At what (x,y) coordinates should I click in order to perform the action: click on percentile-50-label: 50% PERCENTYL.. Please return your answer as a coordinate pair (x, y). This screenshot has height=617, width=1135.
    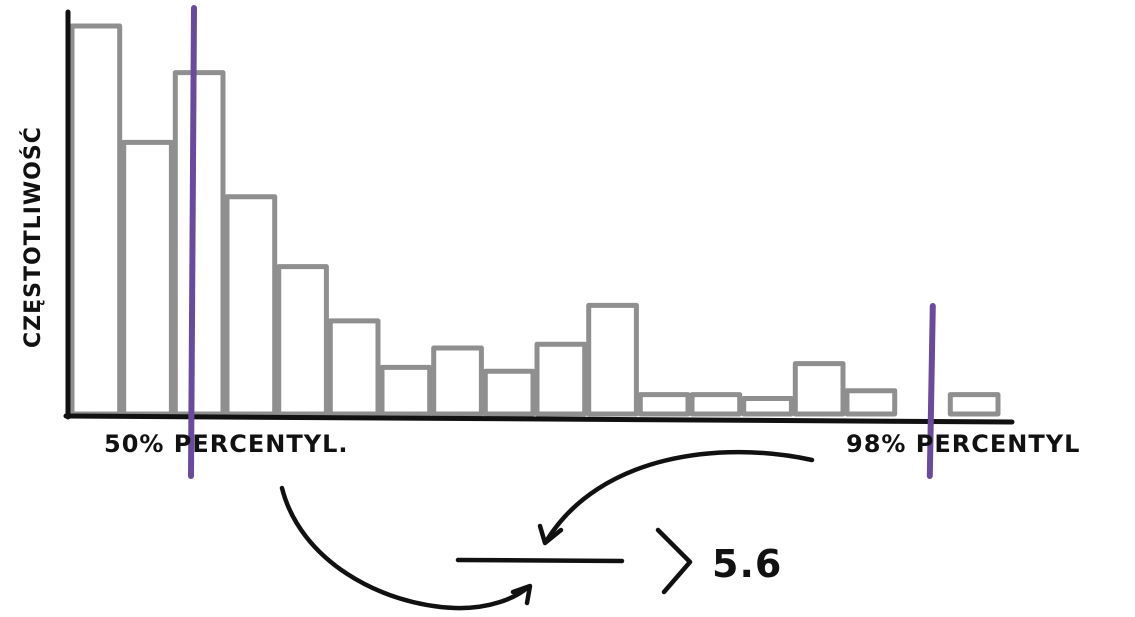
    Looking at the image, I should click on (226, 444).